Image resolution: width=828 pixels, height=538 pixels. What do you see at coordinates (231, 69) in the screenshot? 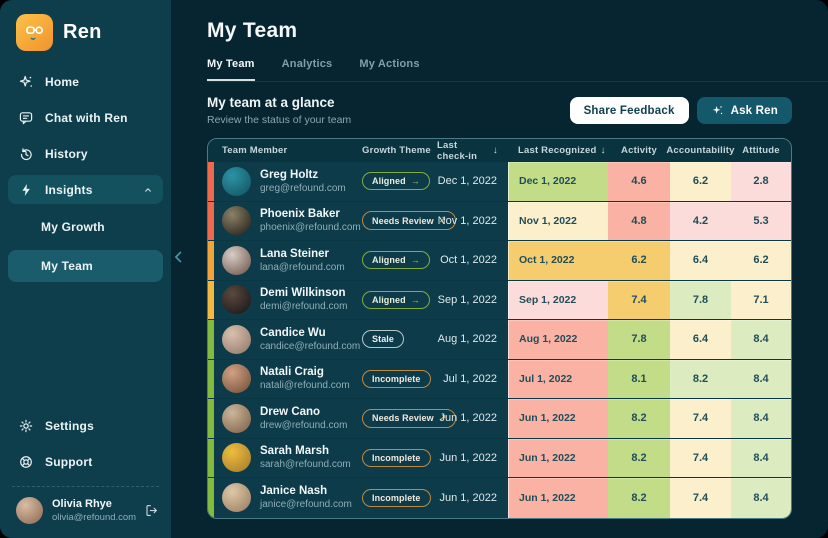
I see `tab-my-team: My Team` at bounding box center [231, 69].